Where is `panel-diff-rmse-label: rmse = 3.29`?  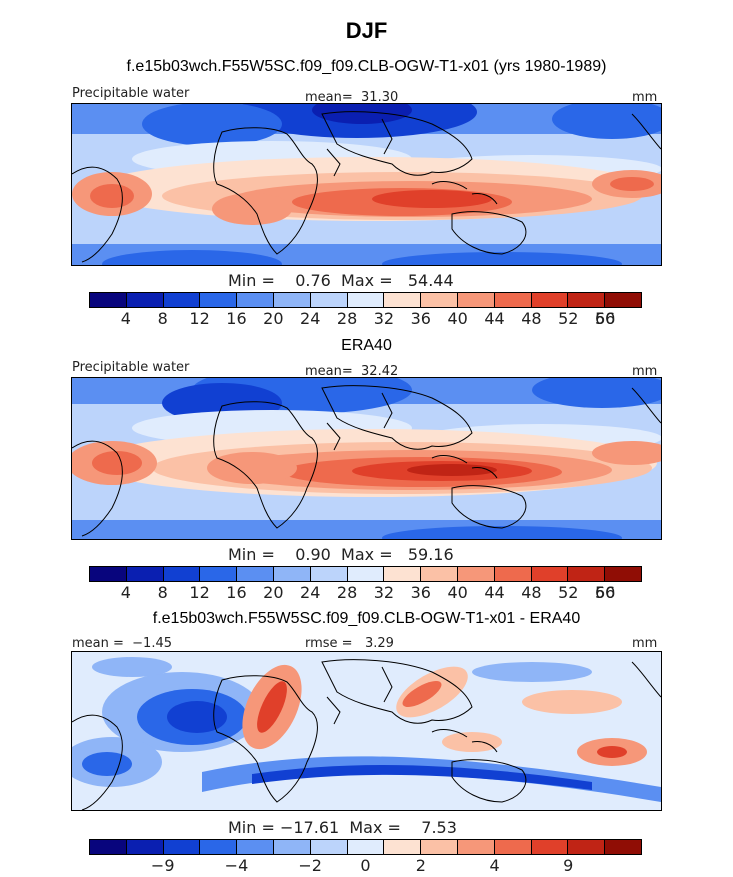 panel-diff-rmse-label: rmse = 3.29 is located at coordinates (349, 643).